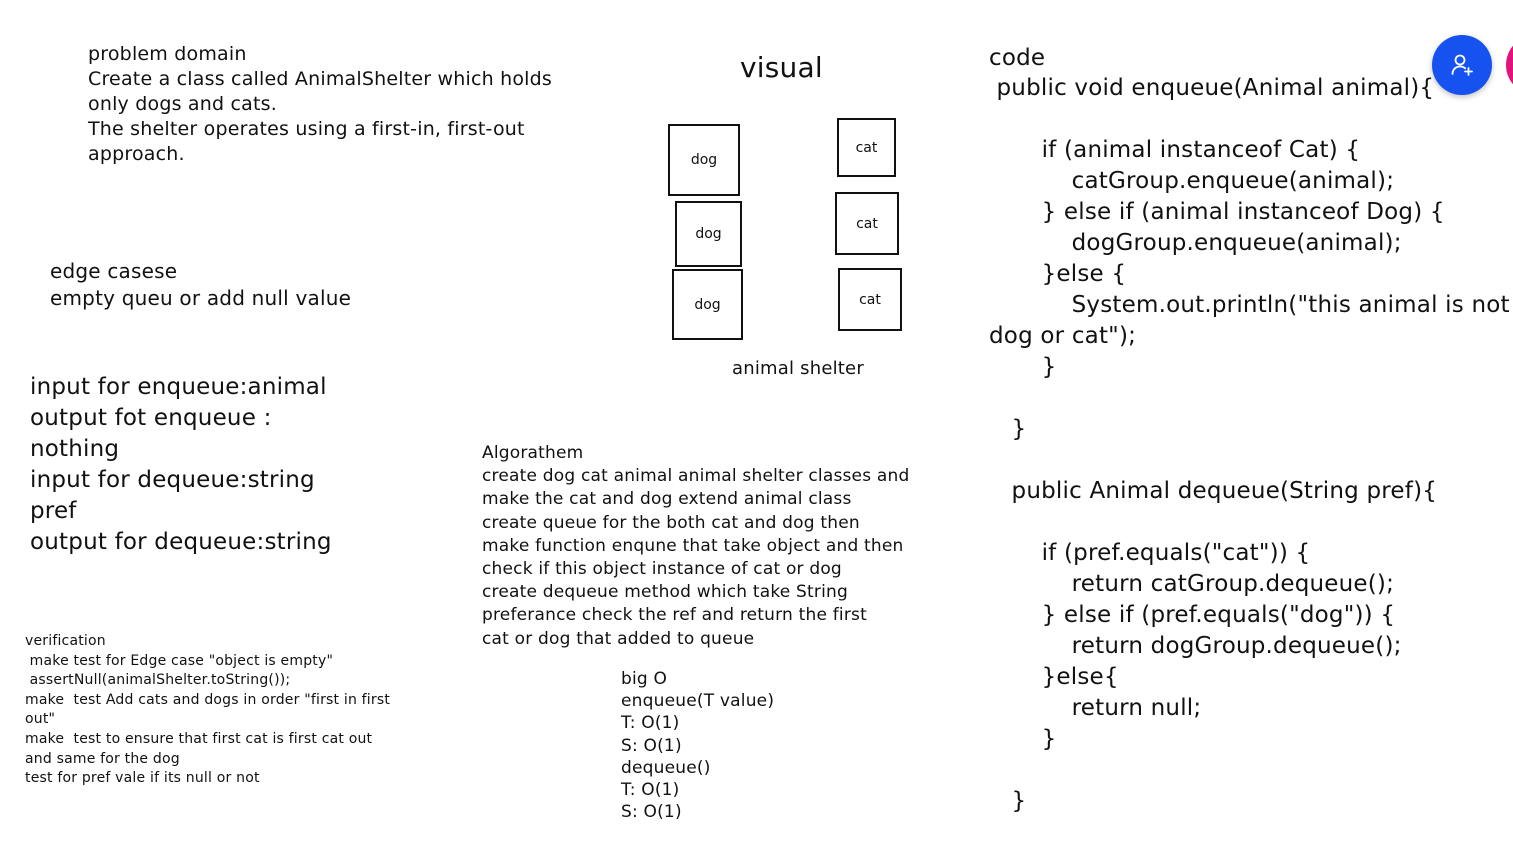 Image resolution: width=1513 pixels, height=863 pixels. I want to click on visual-title: visual, so click(781, 67).